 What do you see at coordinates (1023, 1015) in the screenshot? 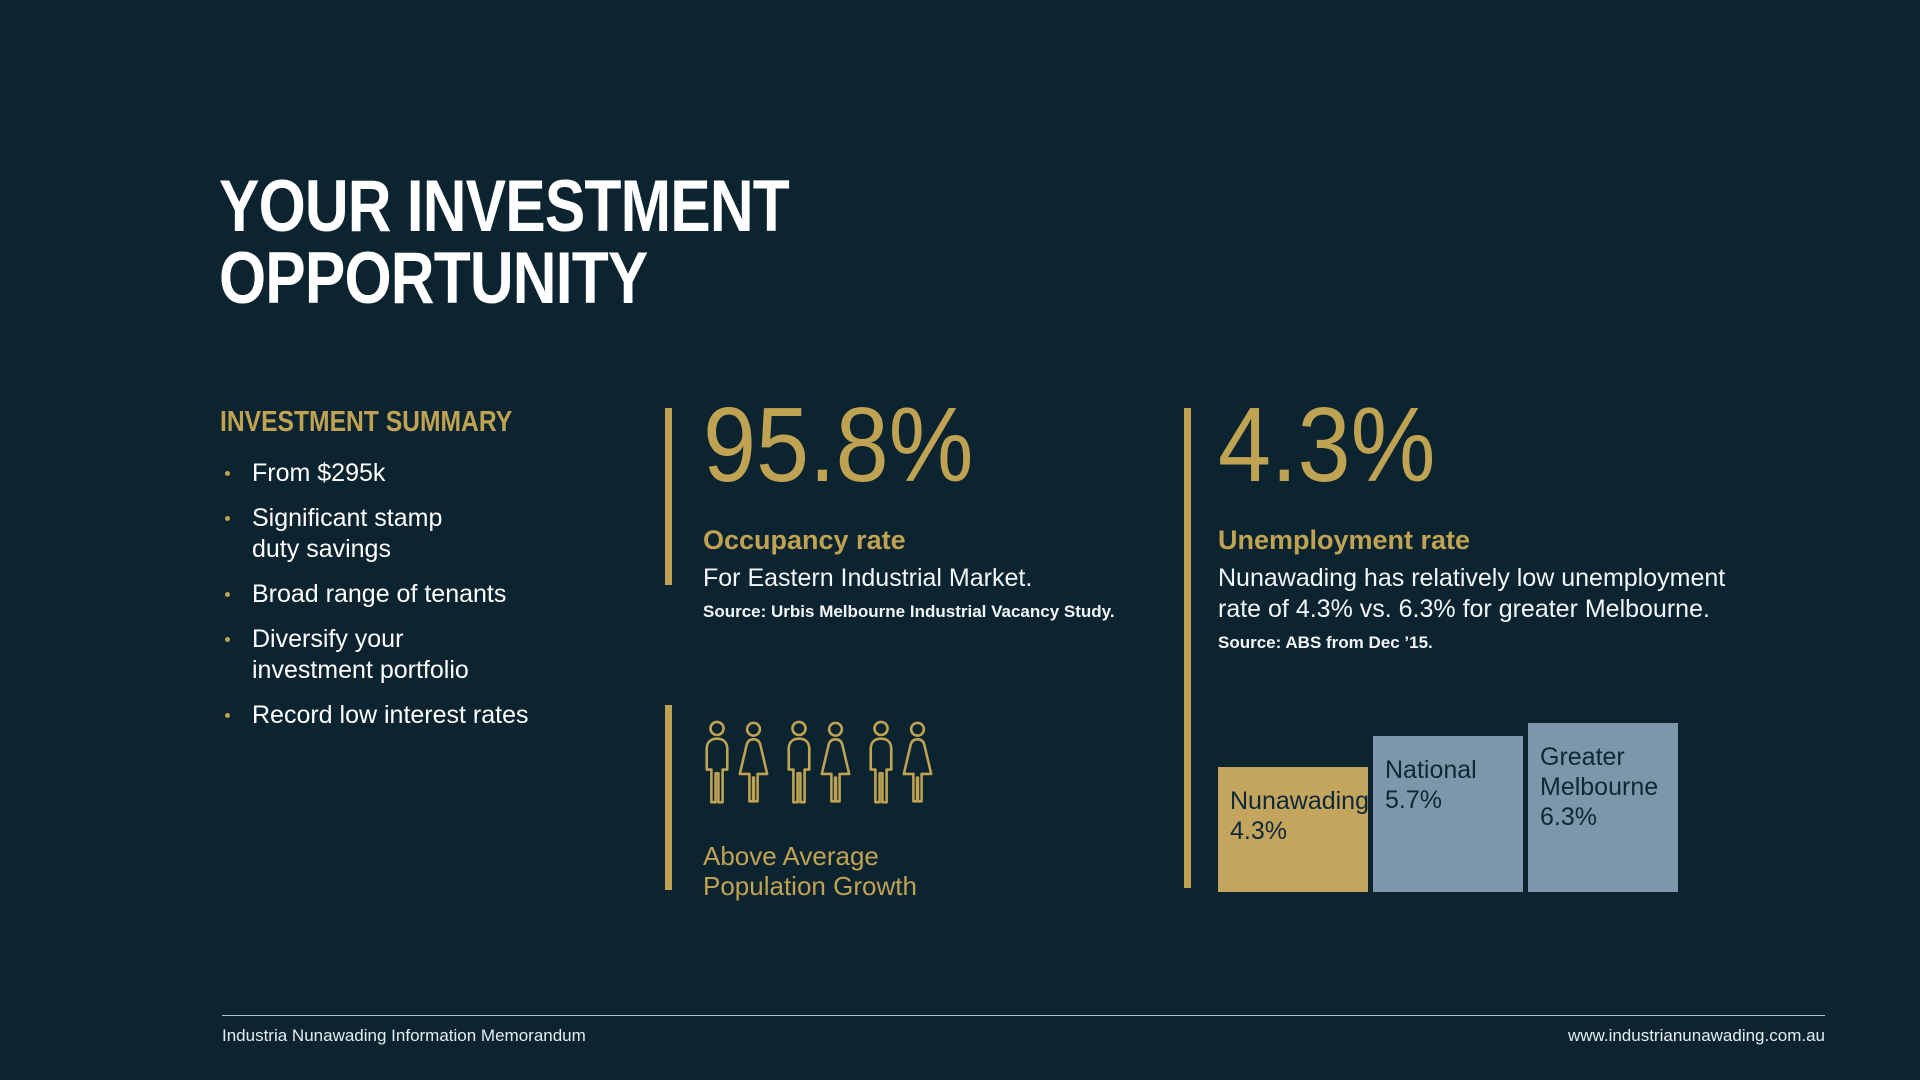
I see `footer-divider` at bounding box center [1023, 1015].